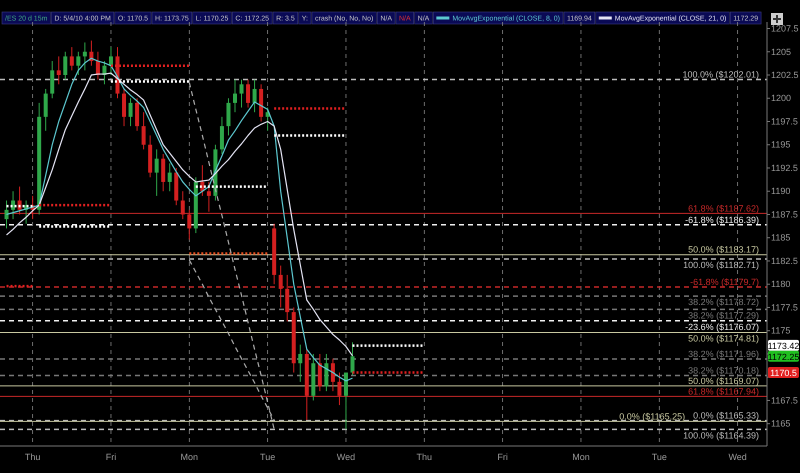 This screenshot has width=800, height=473. Describe the element at coordinates (784, 400) in the screenshot. I see `y-tick-label: 1167.5` at that location.